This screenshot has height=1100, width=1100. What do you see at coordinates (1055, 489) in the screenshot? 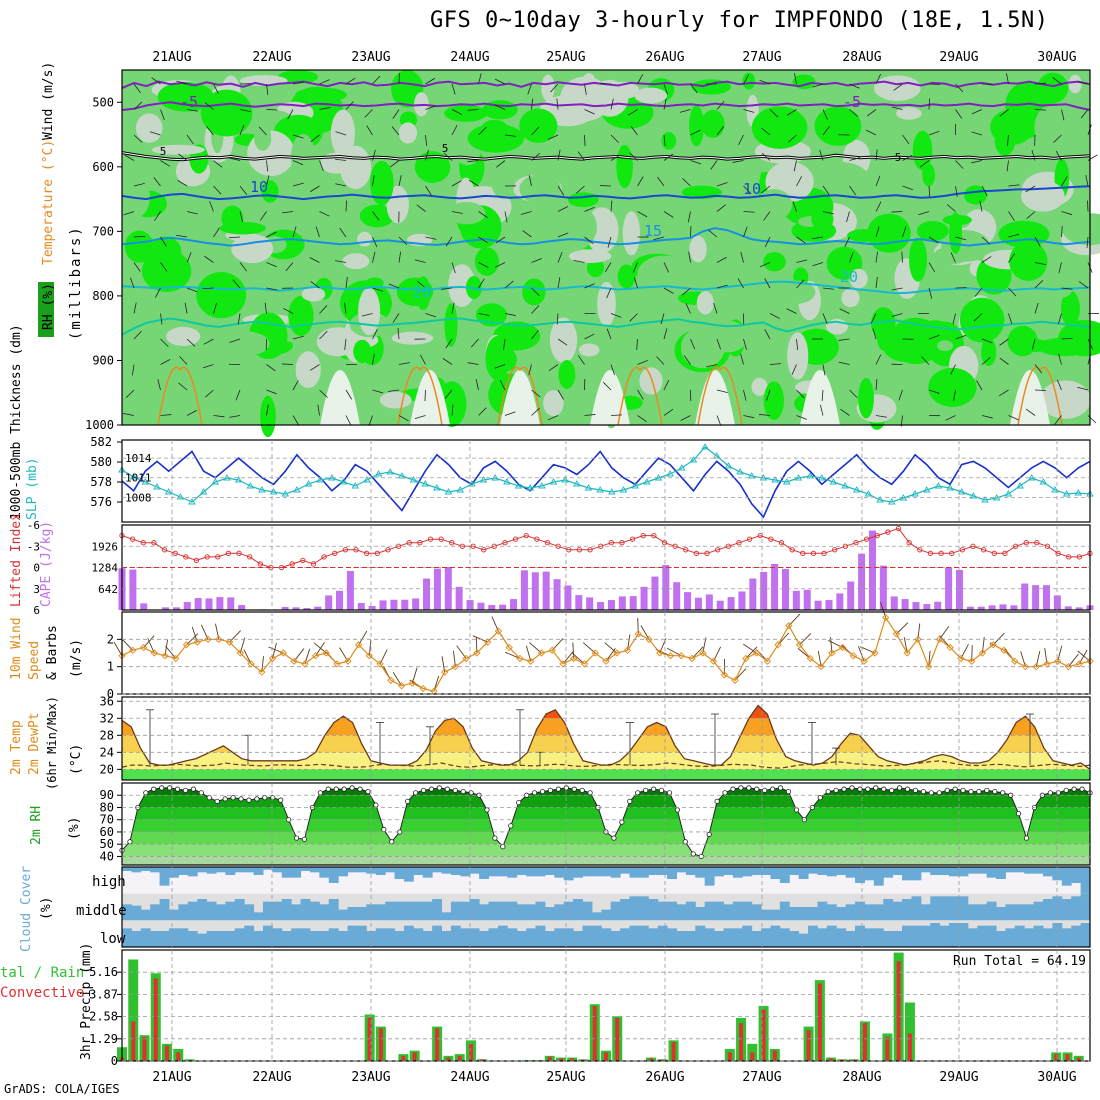
I see `thickness-marker` at bounding box center [1055, 489].